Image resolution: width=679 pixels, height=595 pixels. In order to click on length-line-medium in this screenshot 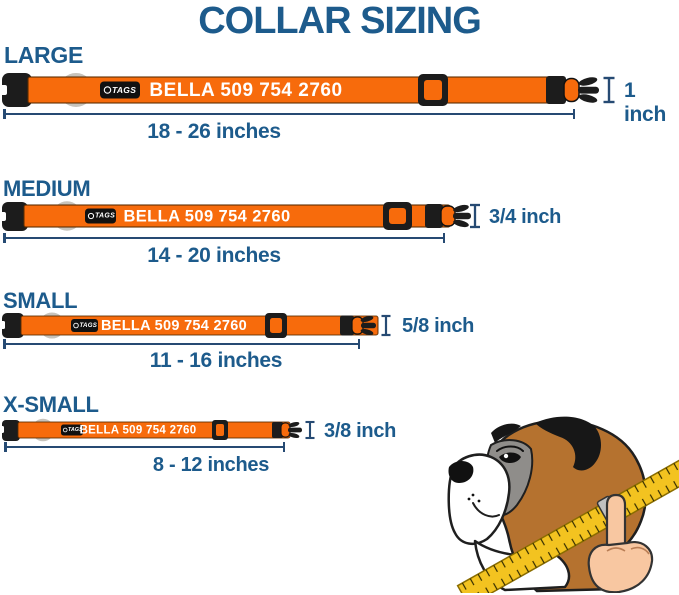, I will do `click(224, 237)`.